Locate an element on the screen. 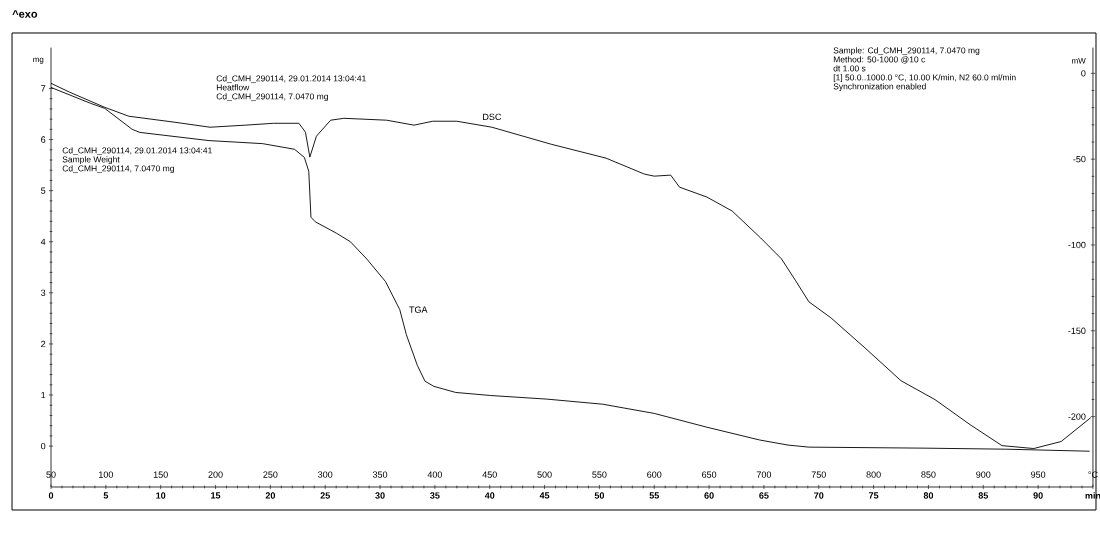 This screenshot has height=535, width=1100. y-tick-label: 0 is located at coordinates (43, 446).